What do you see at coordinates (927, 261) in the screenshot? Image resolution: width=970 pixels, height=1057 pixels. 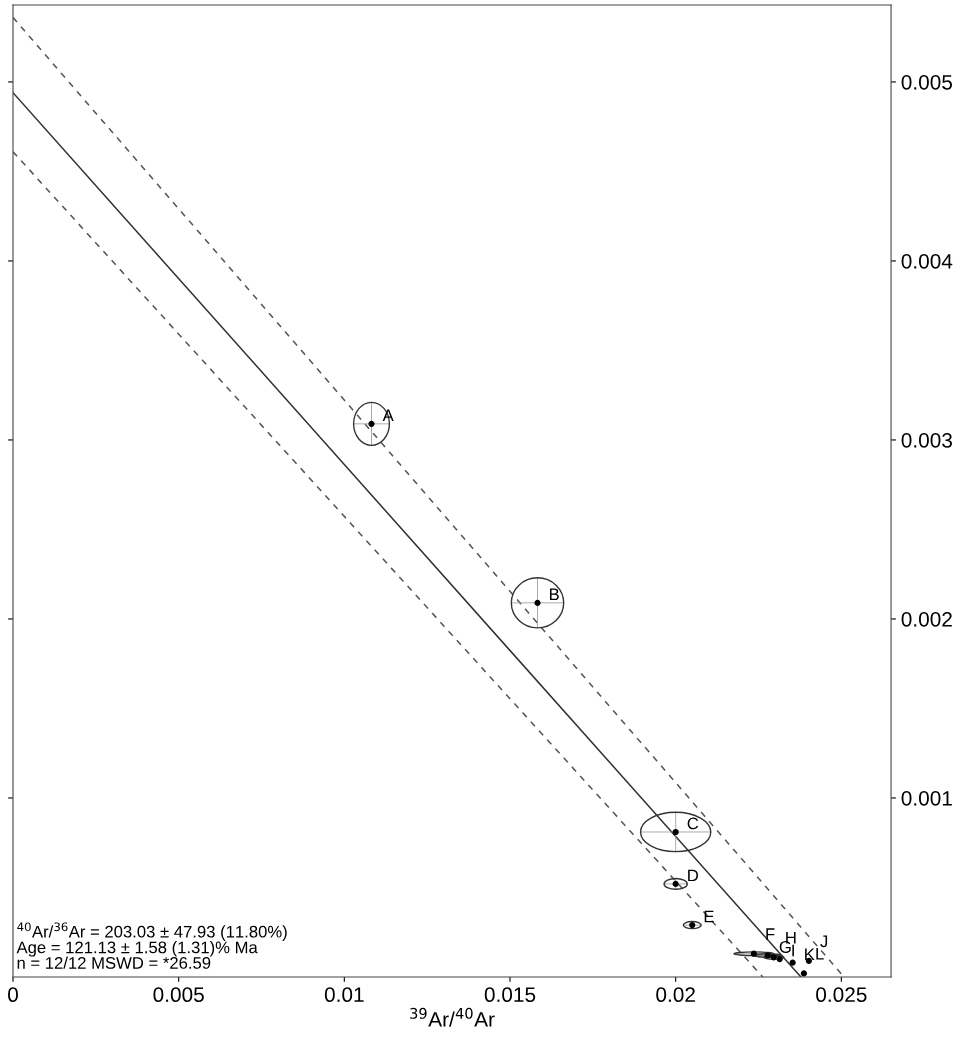 I see `y-tick-label: 0.004` at bounding box center [927, 261].